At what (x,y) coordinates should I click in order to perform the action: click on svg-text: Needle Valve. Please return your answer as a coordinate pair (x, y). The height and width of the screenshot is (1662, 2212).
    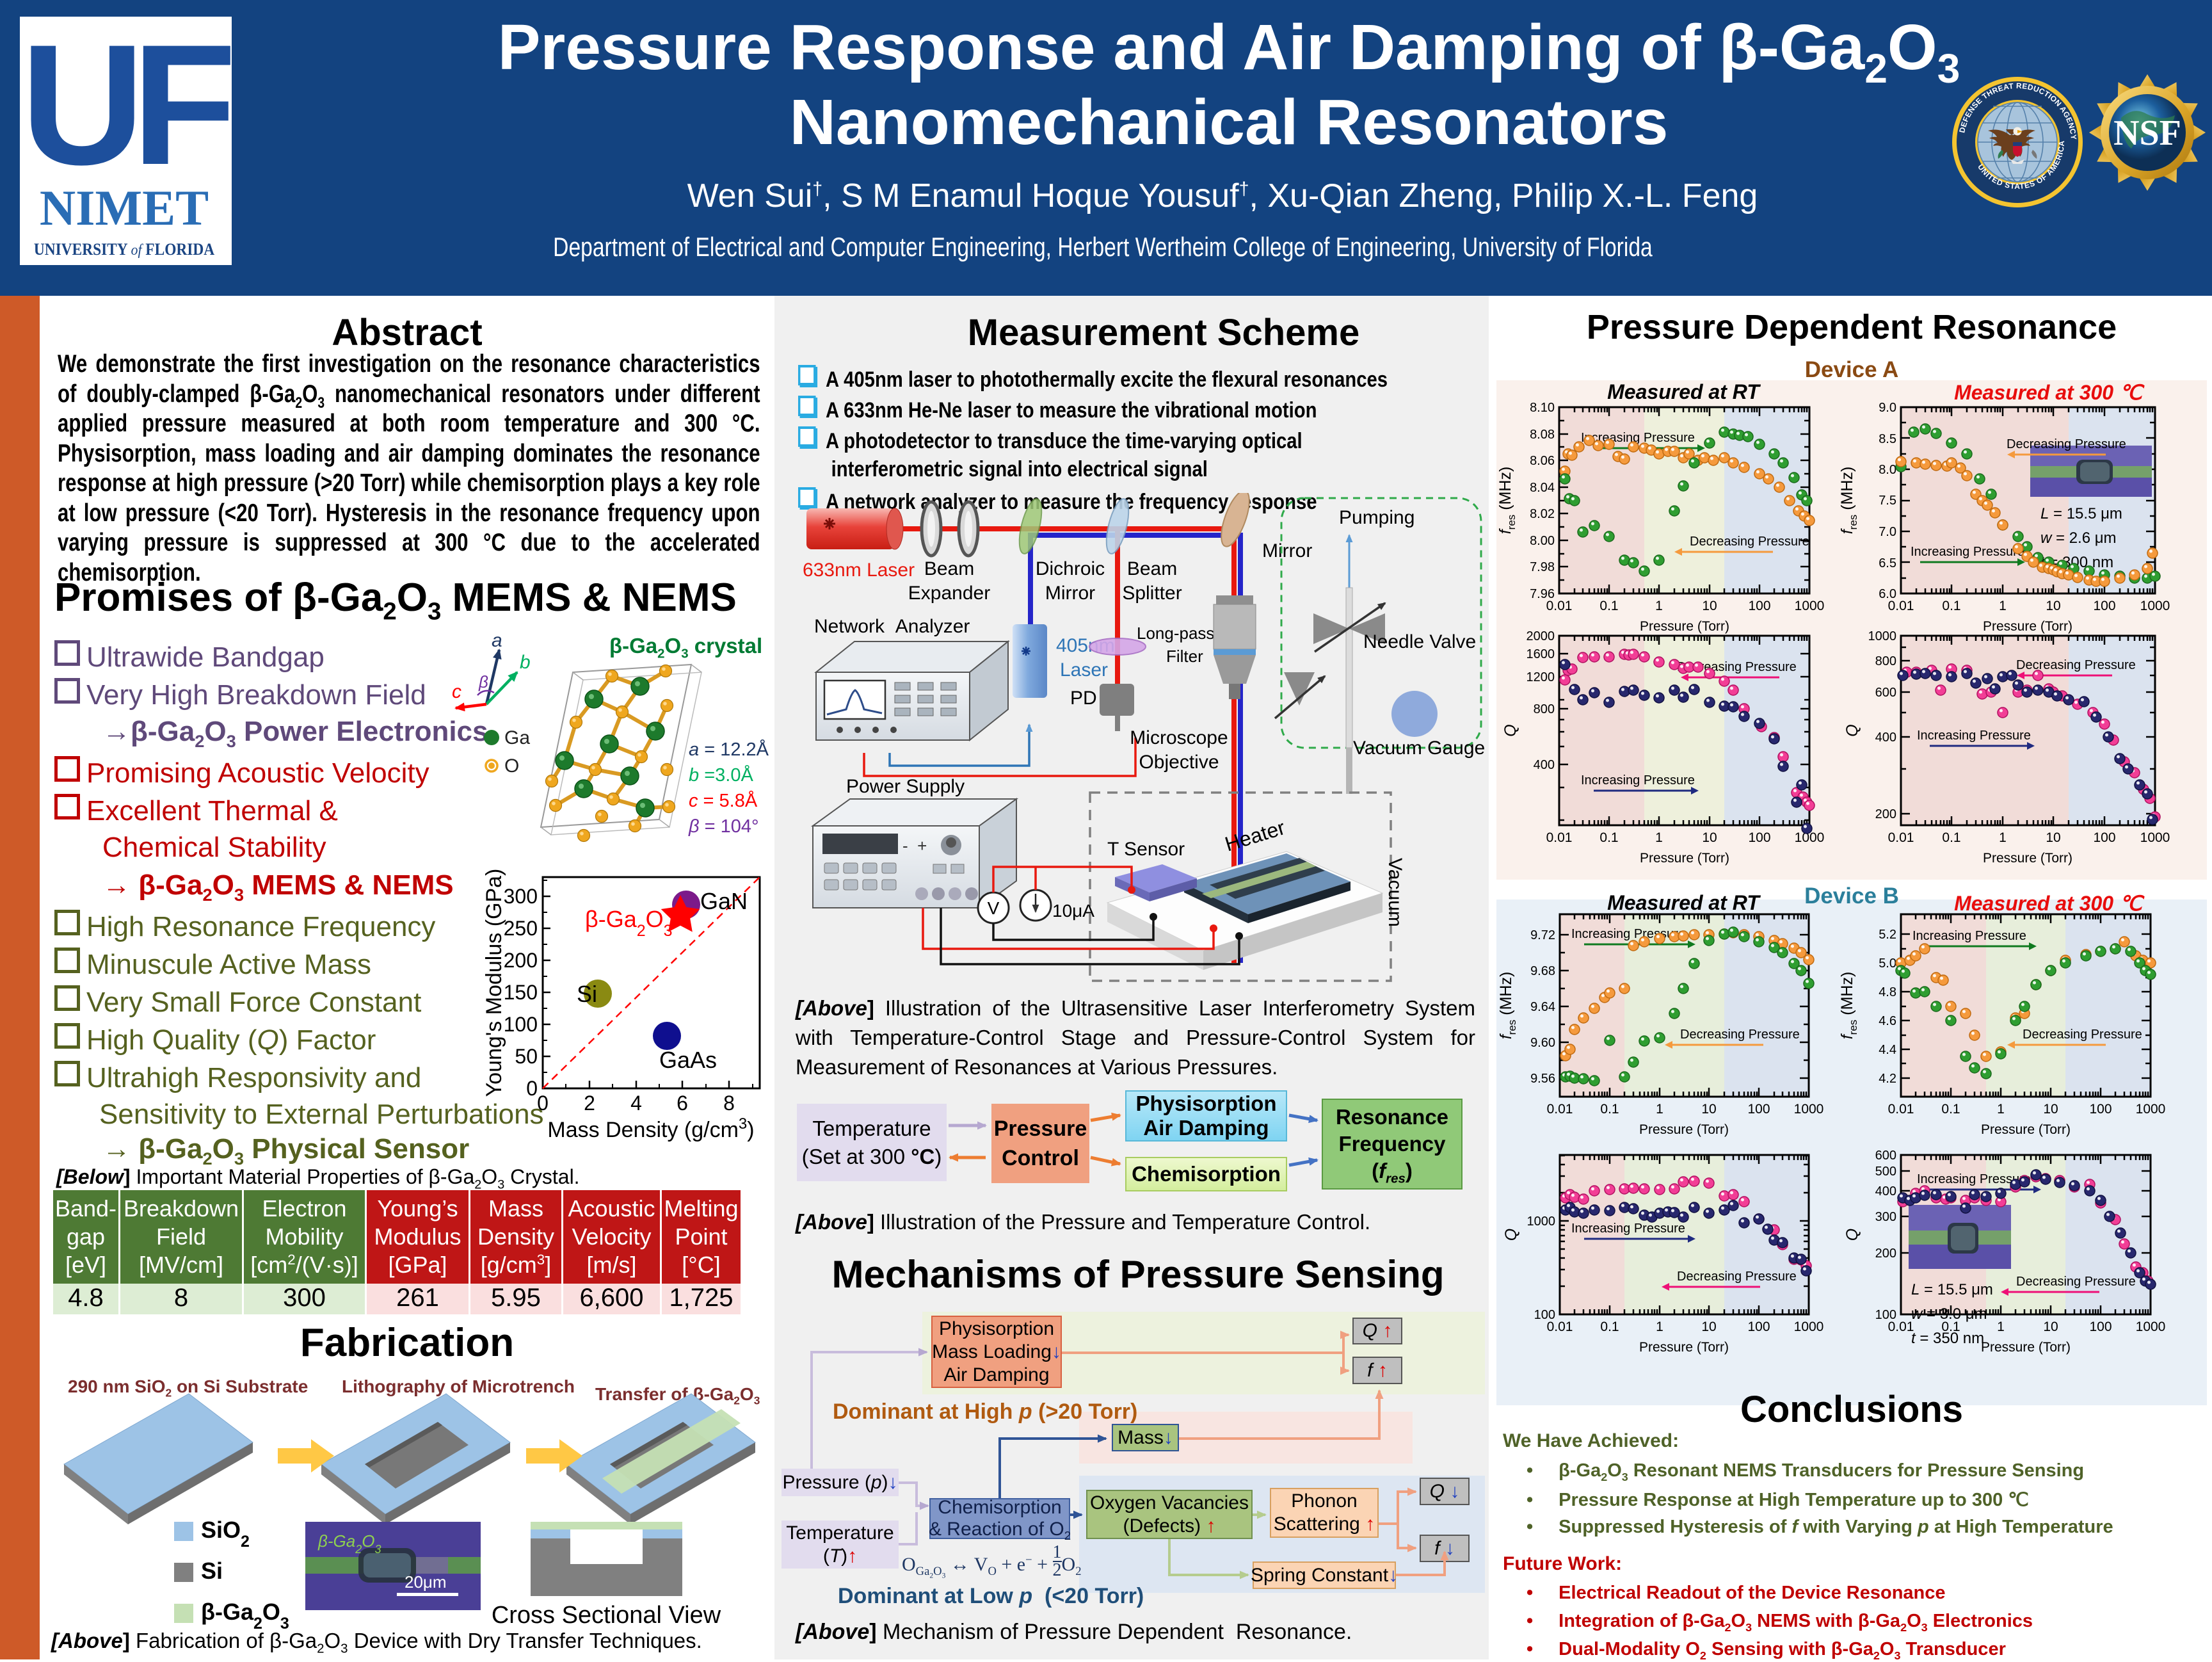
    Looking at the image, I should click on (1419, 641).